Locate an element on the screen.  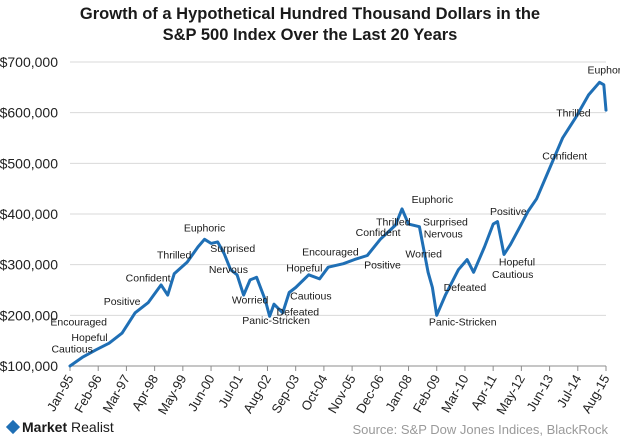
y-tick-label: $300,000 is located at coordinates (29, 265).